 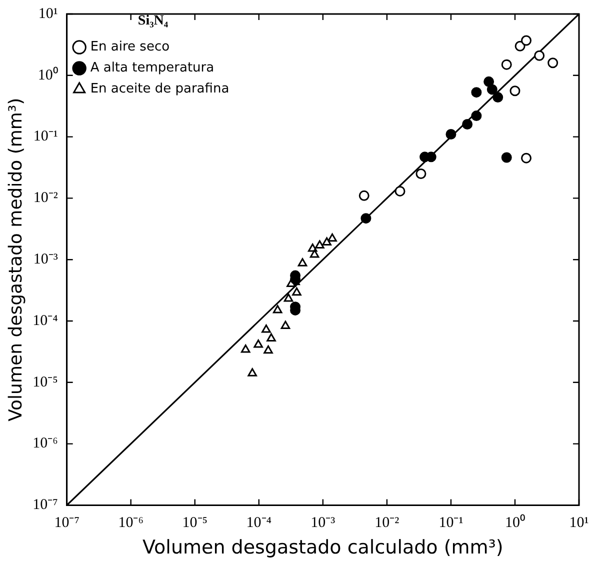 What do you see at coordinates (45, 320) in the screenshot?
I see `y-tick-label: 10⁻⁴` at bounding box center [45, 320].